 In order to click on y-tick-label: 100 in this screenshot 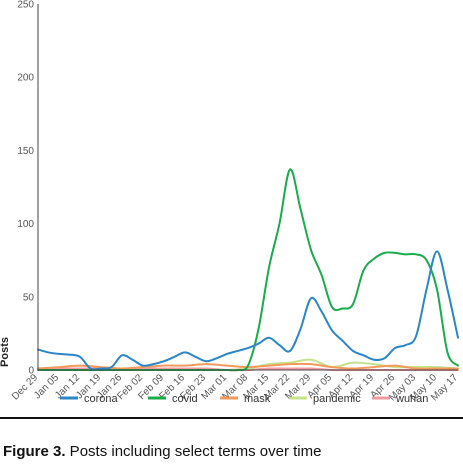, I will do `click(25, 224)`.